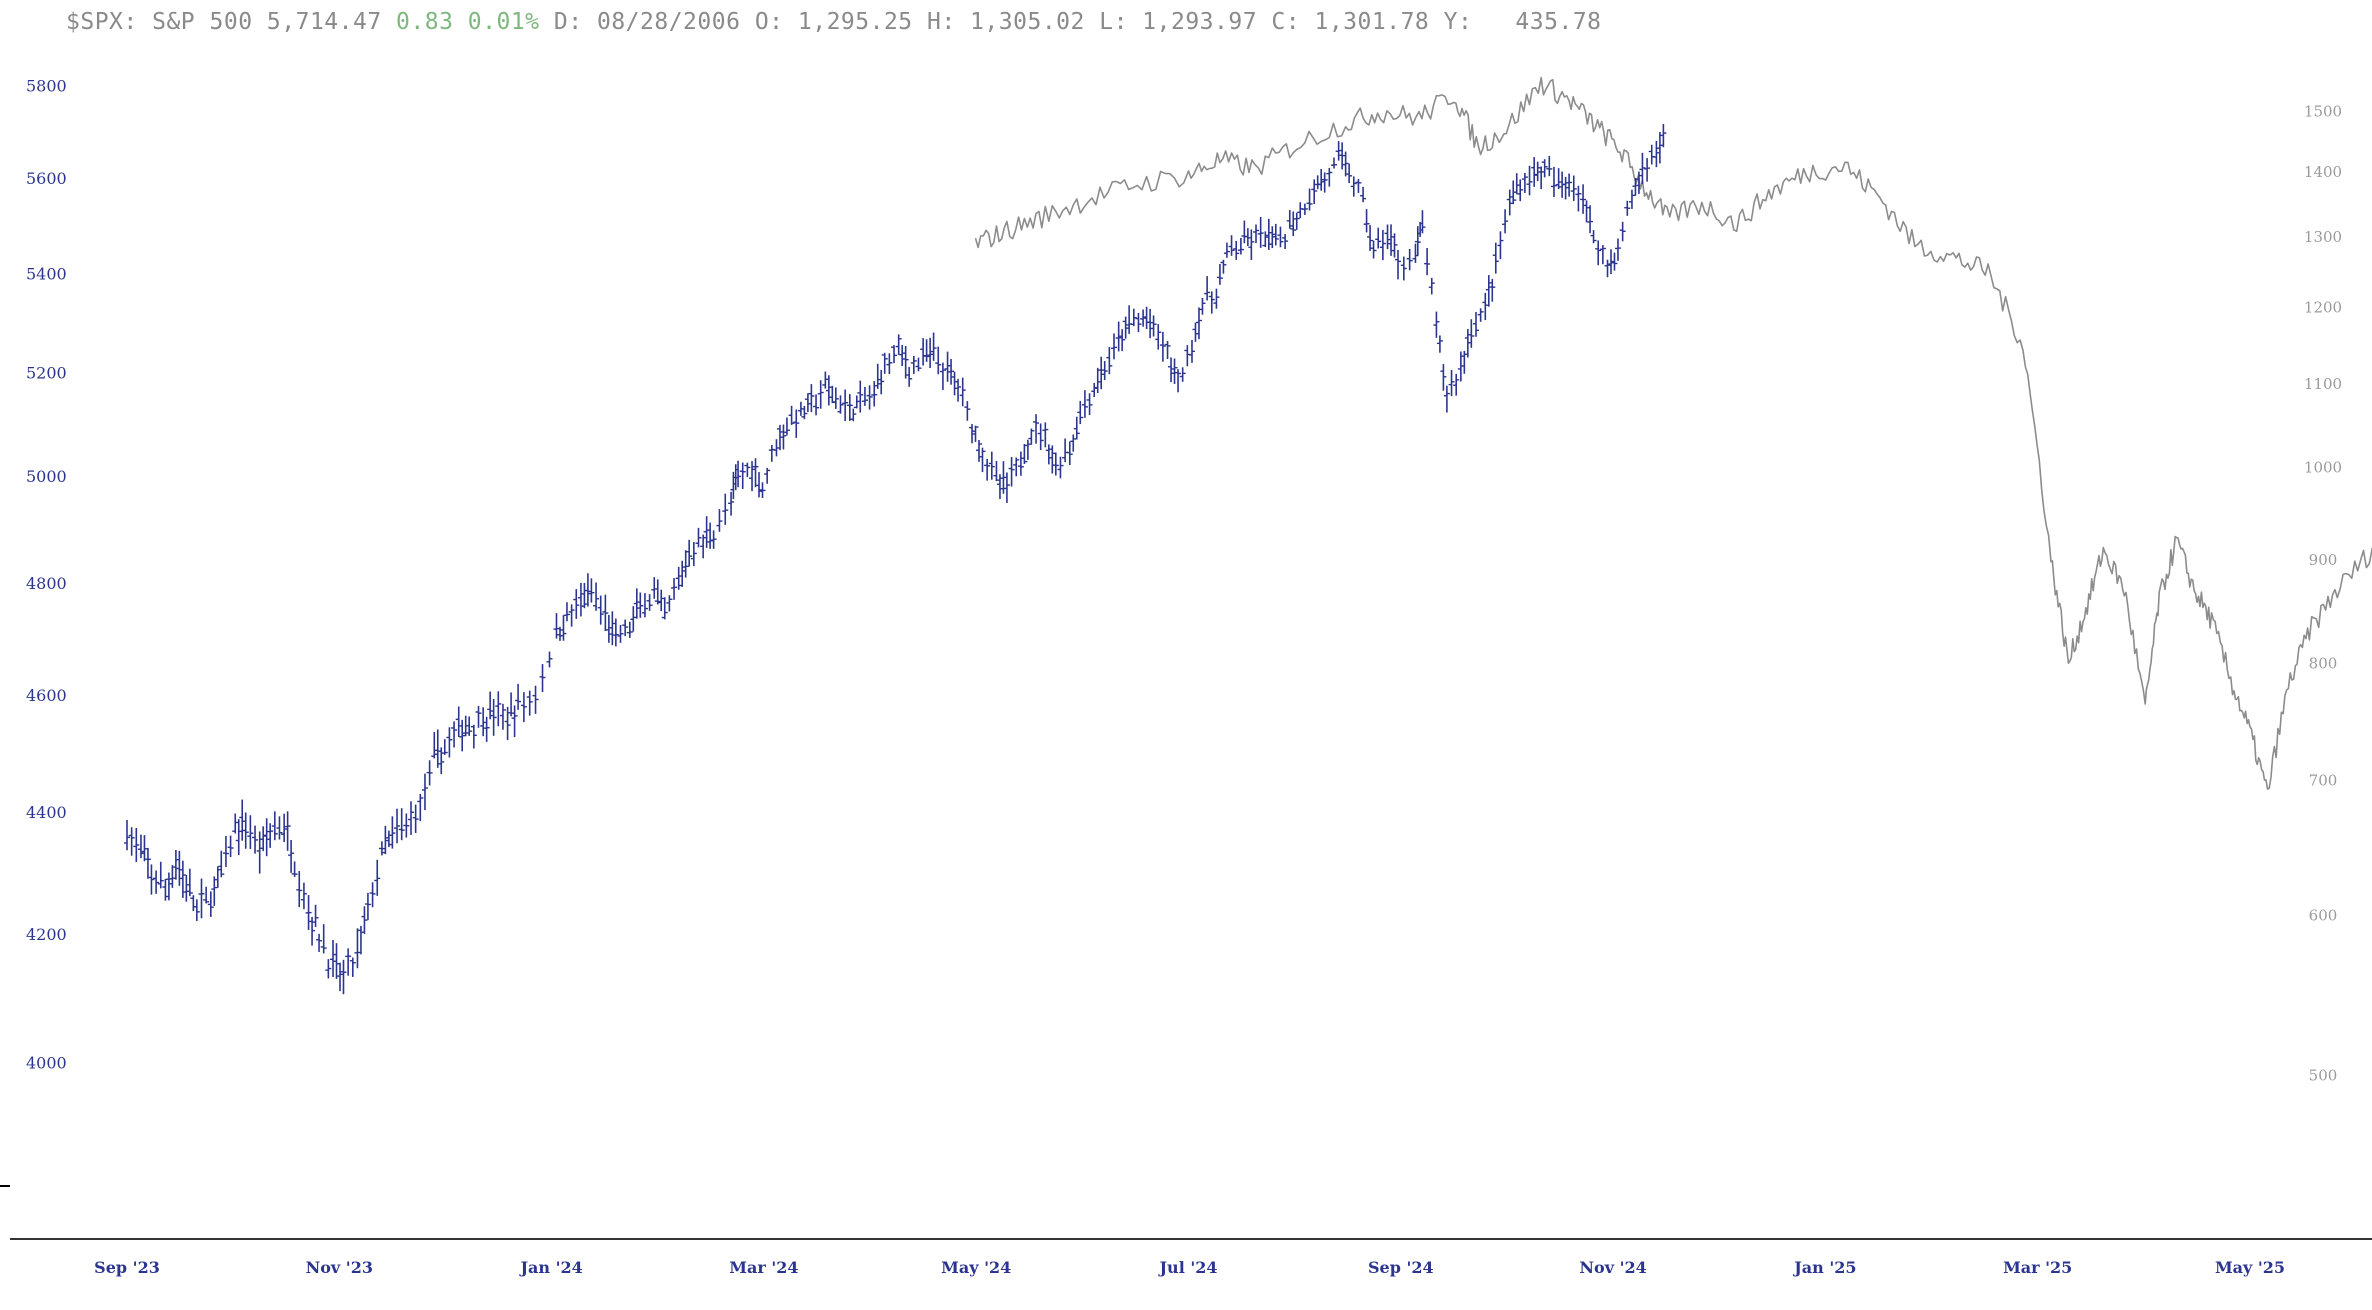 The width and height of the screenshot is (2372, 1310). I want to click on left-tick-label: 5800, so click(46, 86).